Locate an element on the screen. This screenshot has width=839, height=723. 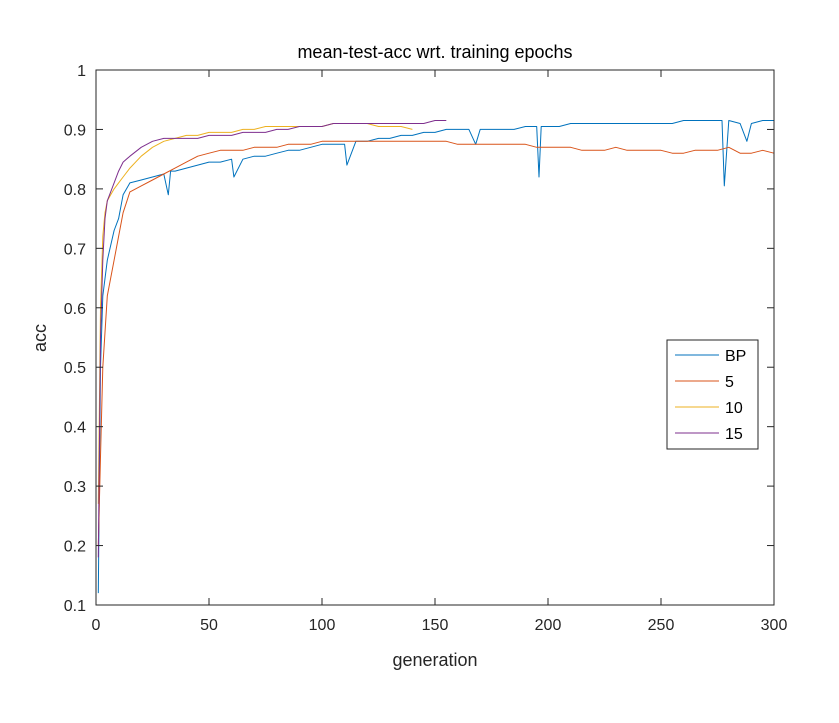
x-tick-label: 250 is located at coordinates (661, 625).